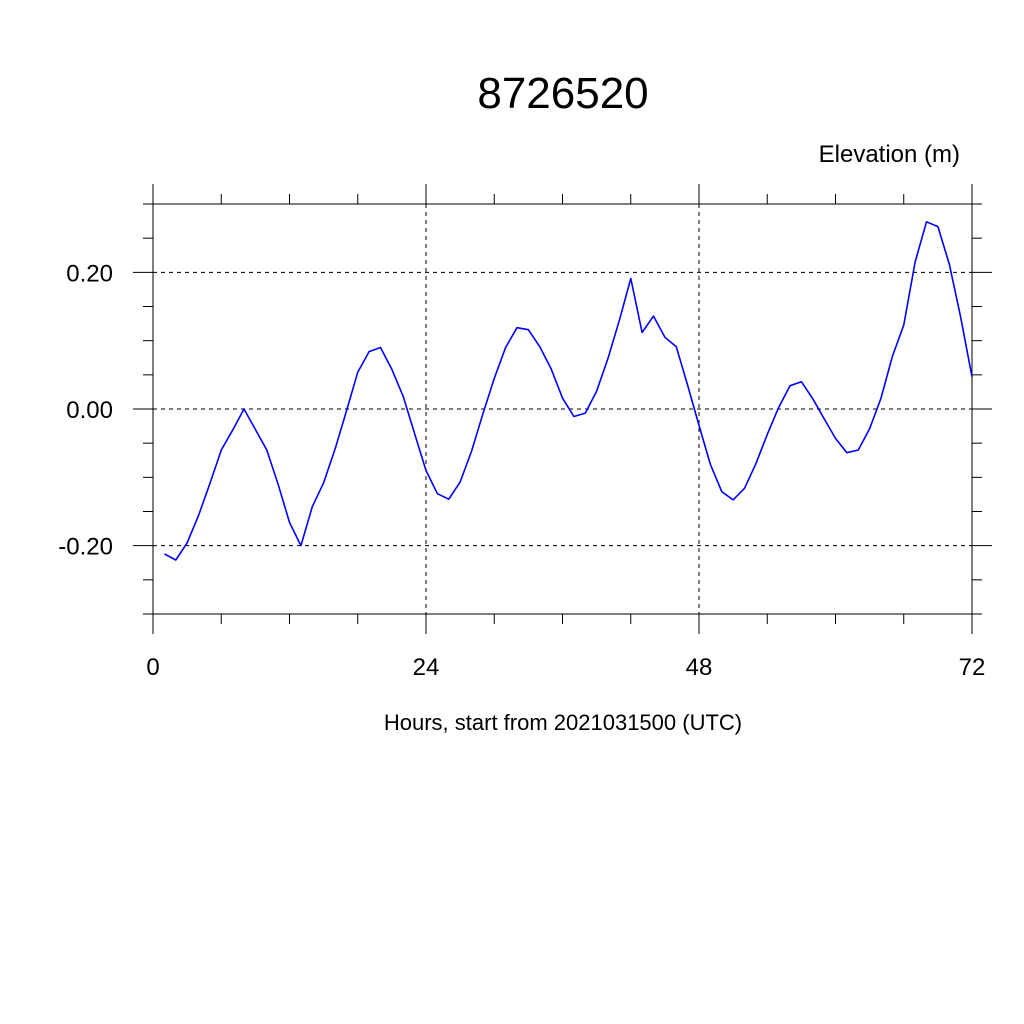  I want to click on x-tick-label: 24, so click(426, 667).